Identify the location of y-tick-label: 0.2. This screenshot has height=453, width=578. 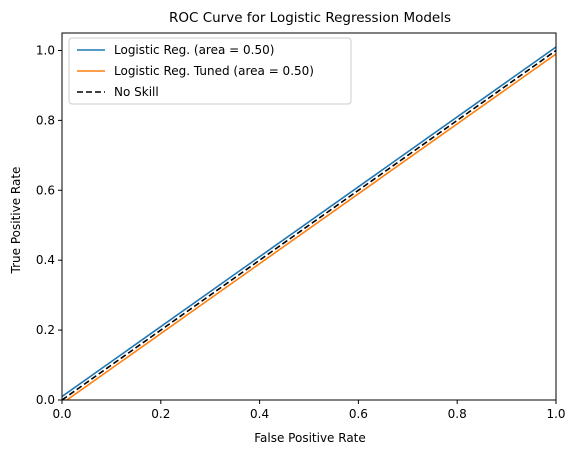
(45, 330).